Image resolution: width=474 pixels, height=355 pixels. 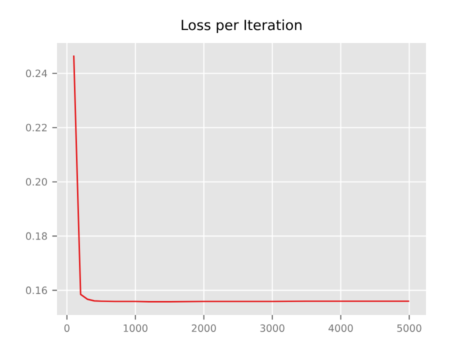 I want to click on x-tick-label: 3000, so click(x=272, y=328).